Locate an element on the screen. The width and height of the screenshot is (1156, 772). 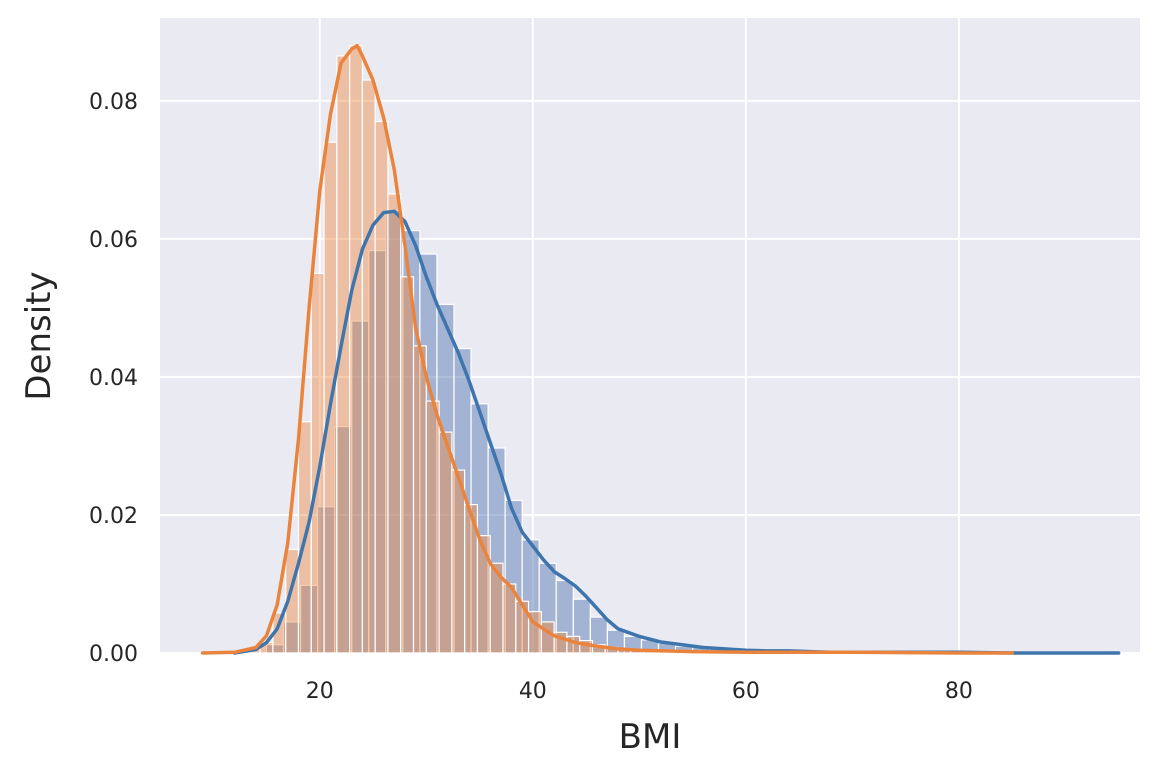
y-tick-label: 0.00 is located at coordinates (113, 654).